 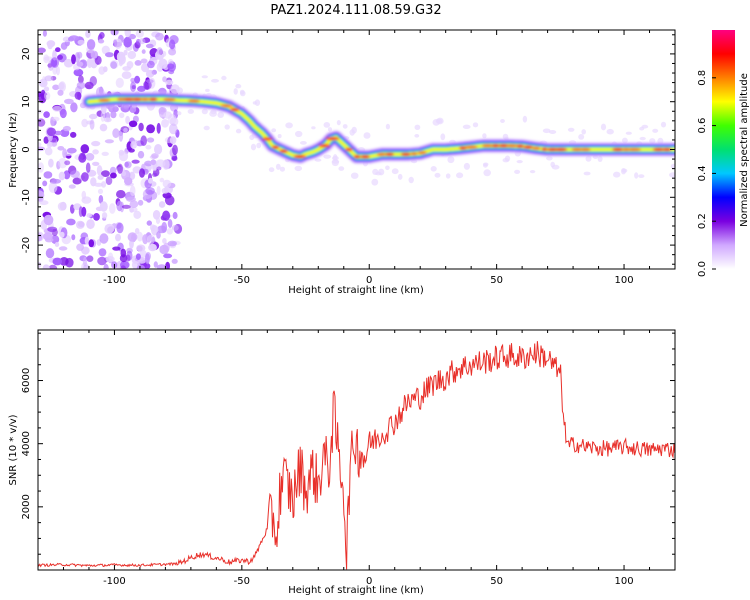 I want to click on snr-y-axis-title: SNR (10 * v/v), so click(x=13, y=449).